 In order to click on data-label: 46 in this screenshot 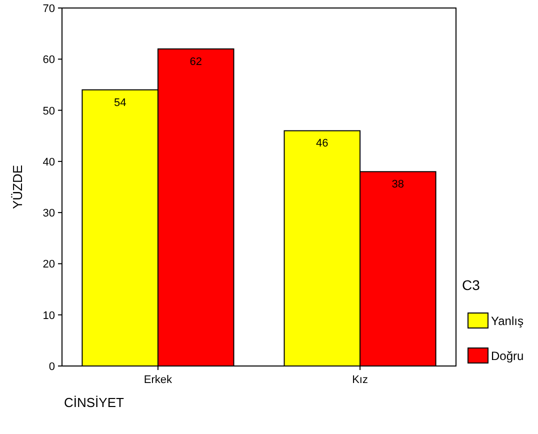, I will do `click(322, 144)`.